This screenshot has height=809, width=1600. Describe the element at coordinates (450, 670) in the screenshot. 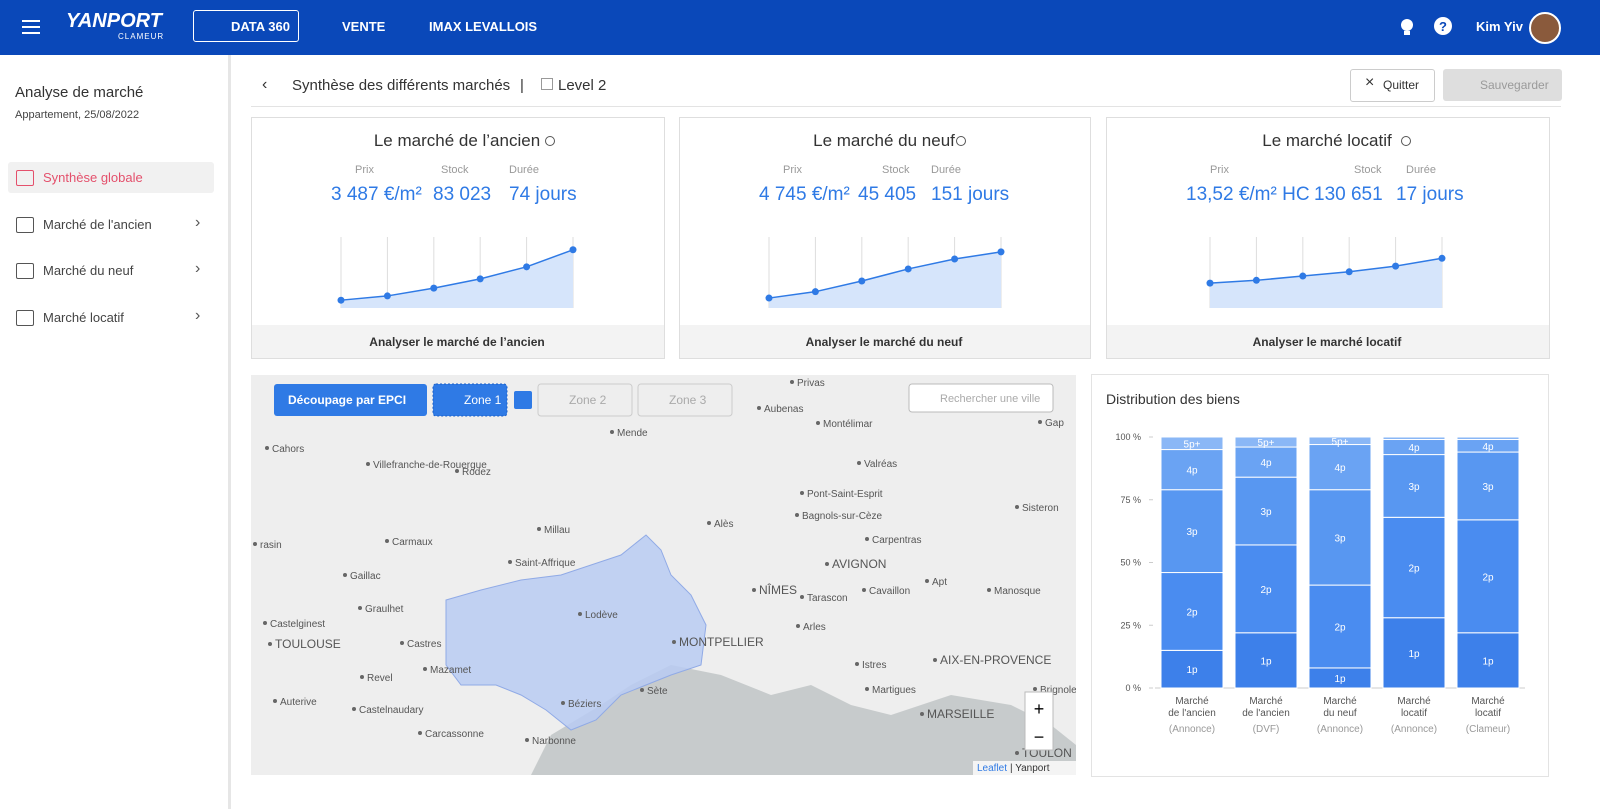

I see `city-label: Mazamet` at that location.